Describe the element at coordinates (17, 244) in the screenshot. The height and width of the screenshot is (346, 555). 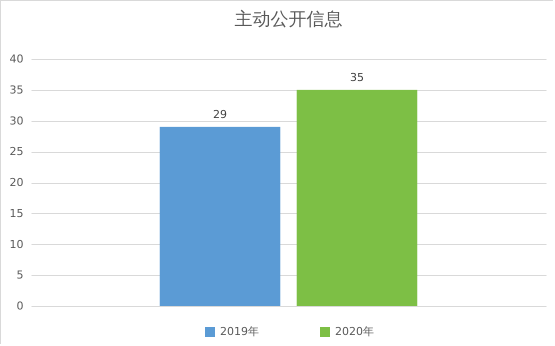
I see `y-tick-label: 10` at that location.